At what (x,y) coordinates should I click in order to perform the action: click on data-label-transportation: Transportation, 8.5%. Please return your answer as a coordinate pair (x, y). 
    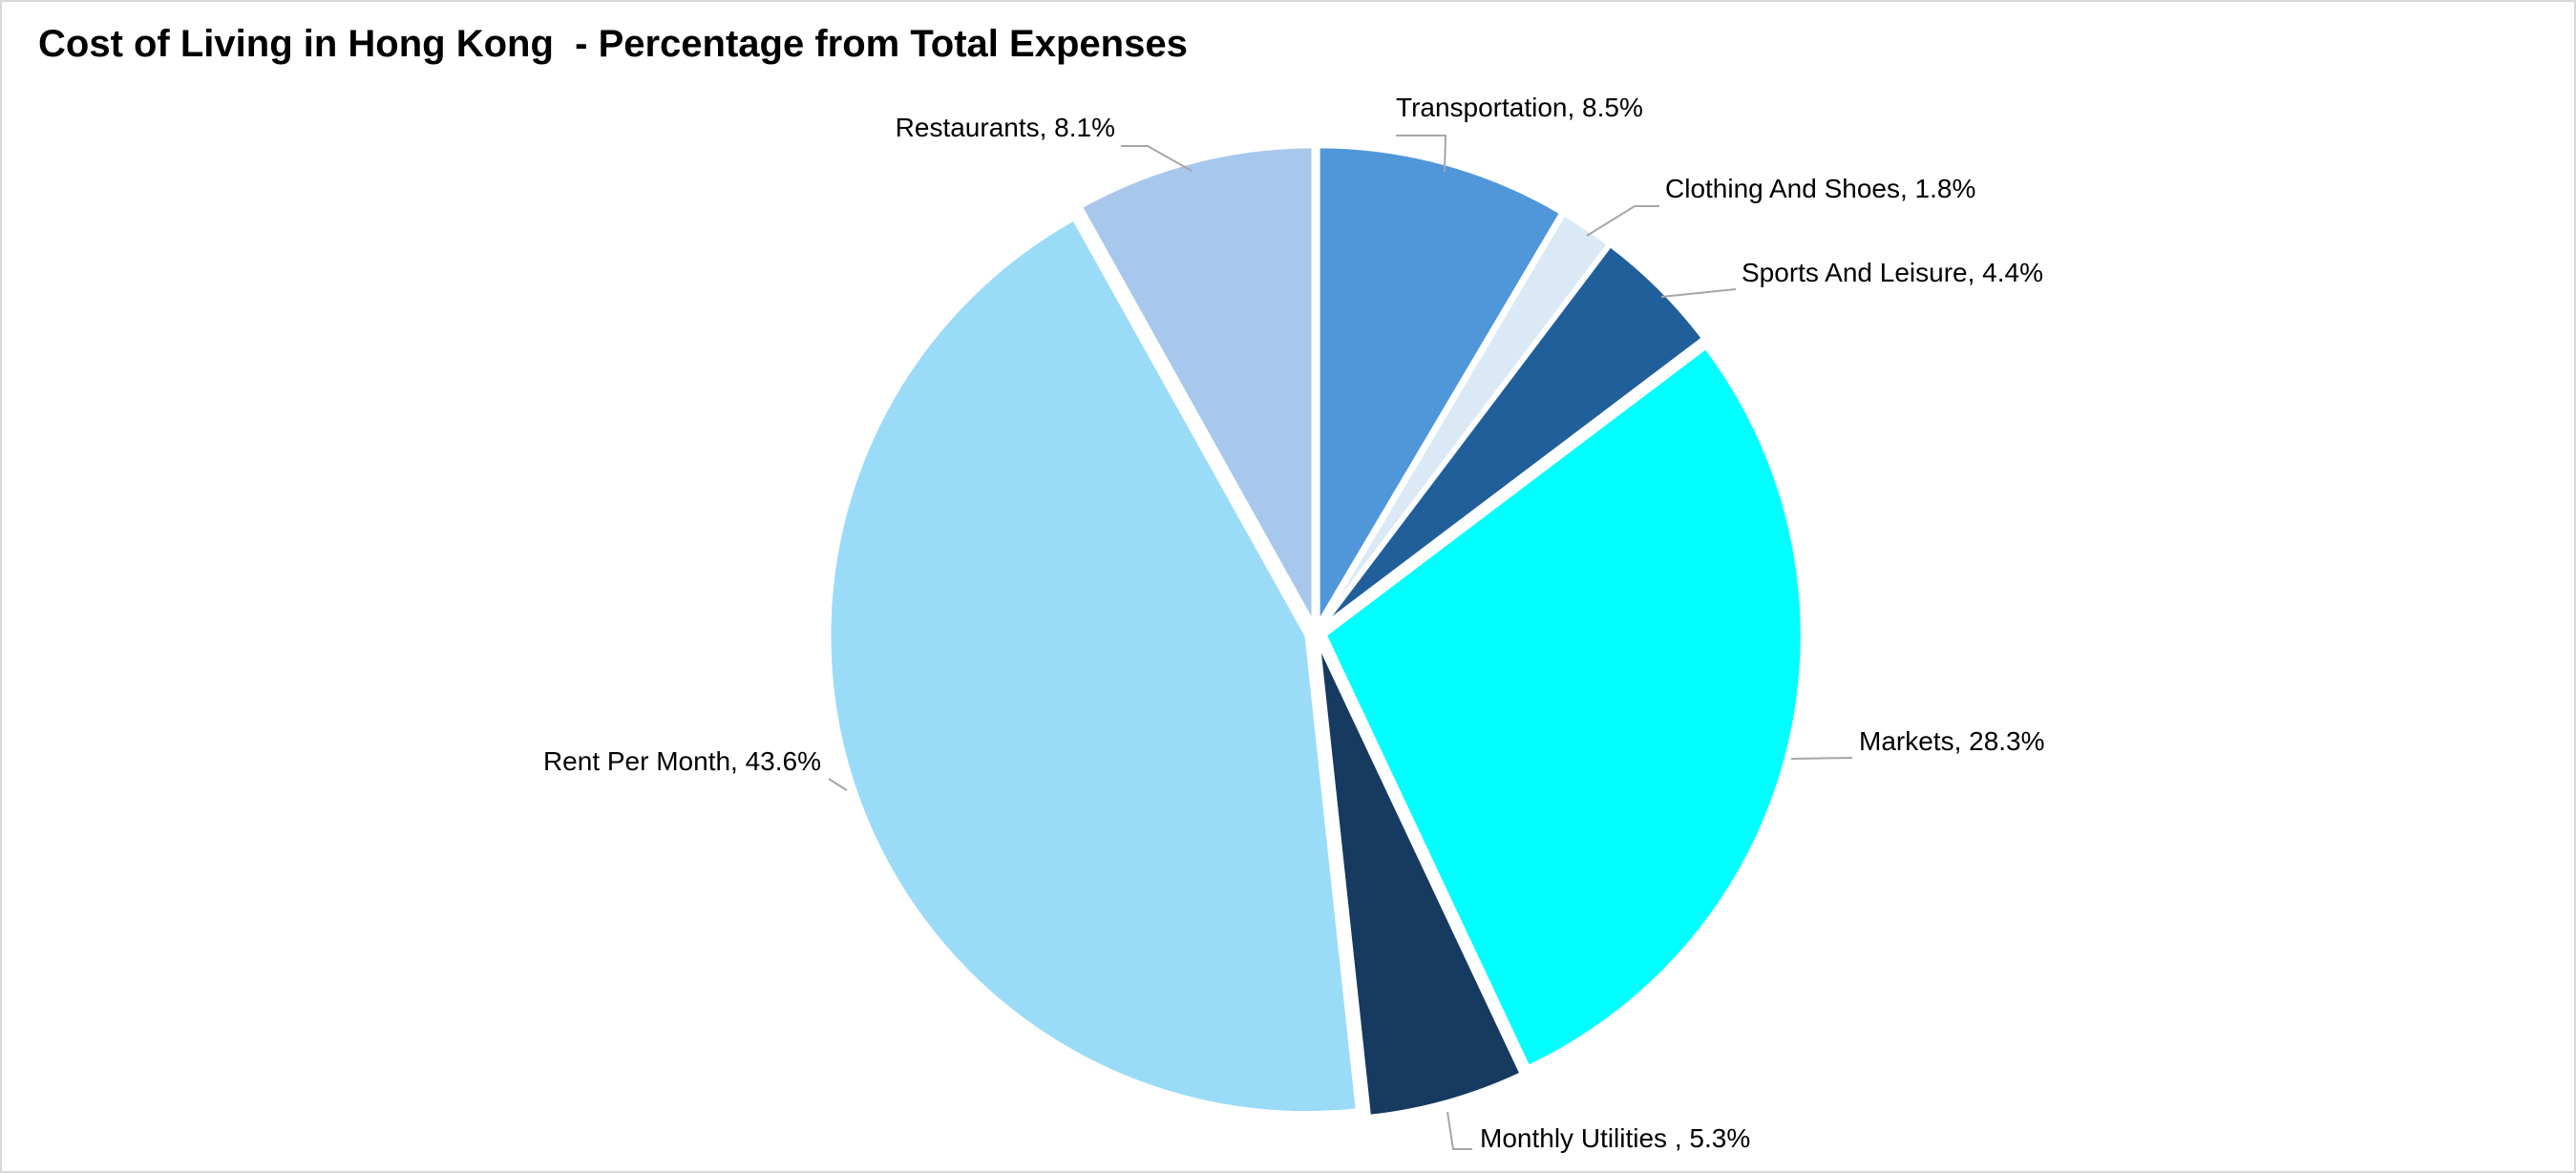
    Looking at the image, I should click on (1519, 107).